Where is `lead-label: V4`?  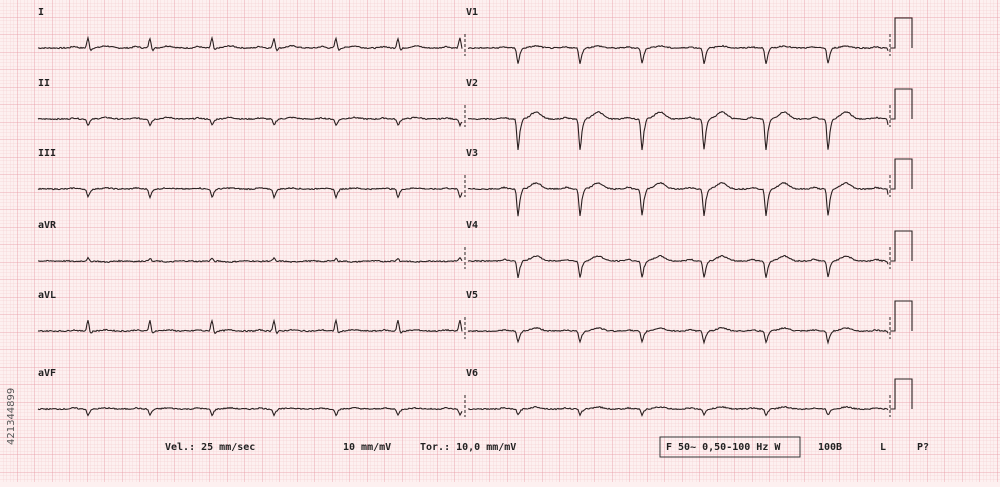 lead-label: V4 is located at coordinates (472, 225).